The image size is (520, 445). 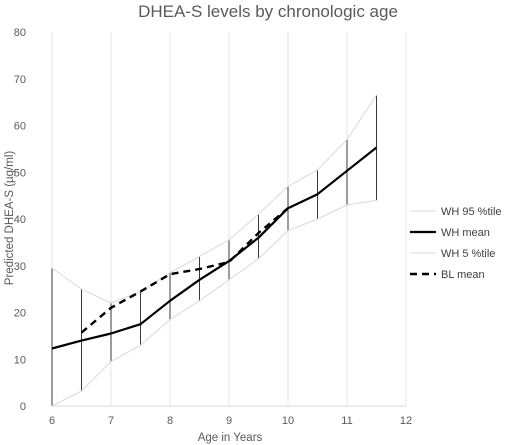 I want to click on y-tick-label: 70, so click(x=20, y=80).